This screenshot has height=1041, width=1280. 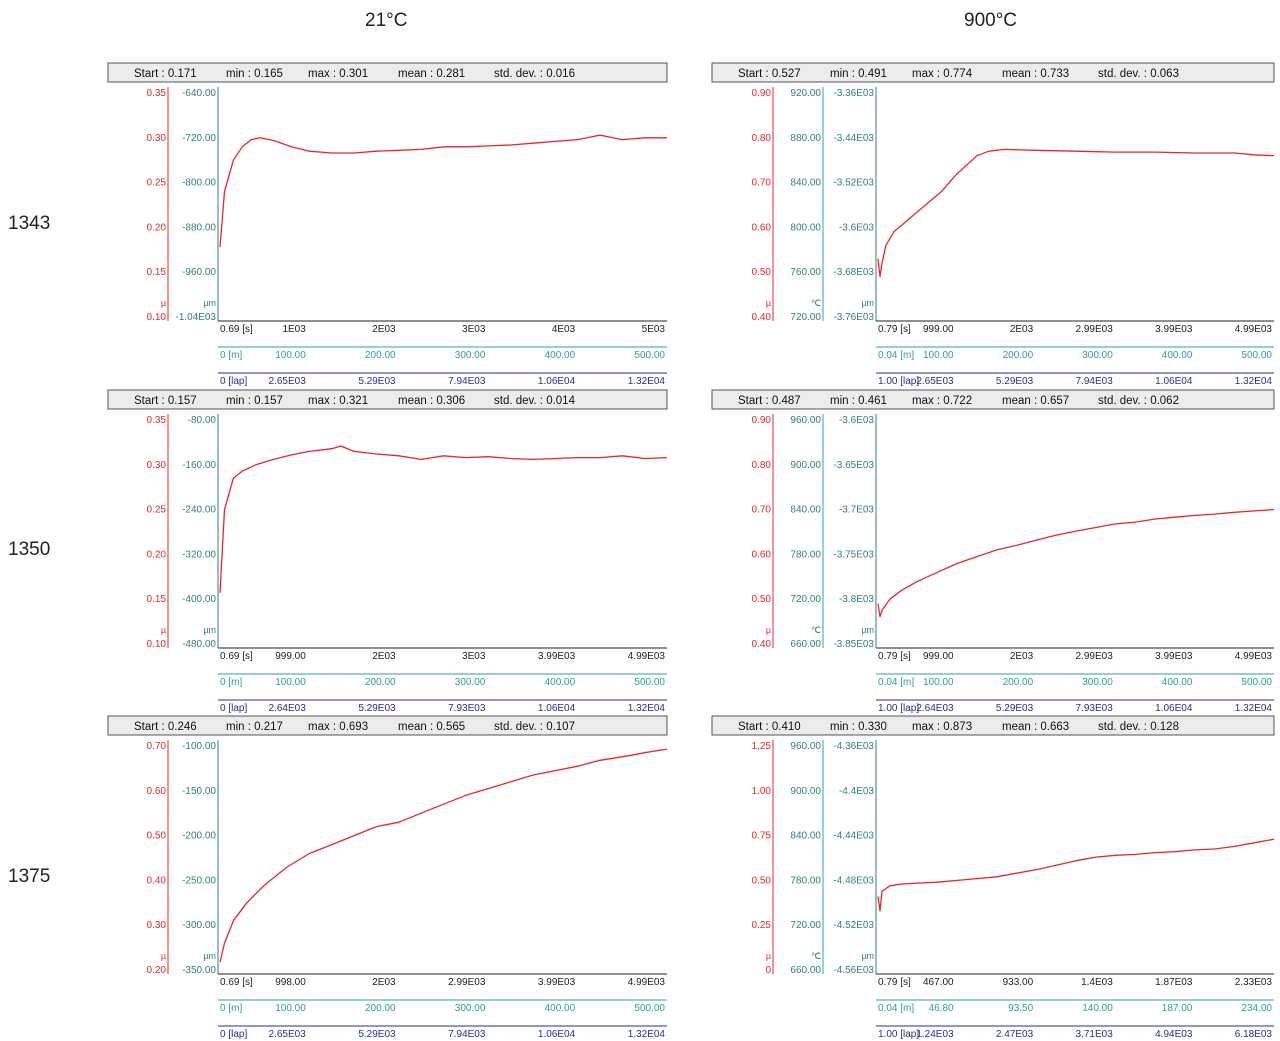 What do you see at coordinates (1095, 708) in the screenshot?
I see `lap-tick-label: 7.93E03` at bounding box center [1095, 708].